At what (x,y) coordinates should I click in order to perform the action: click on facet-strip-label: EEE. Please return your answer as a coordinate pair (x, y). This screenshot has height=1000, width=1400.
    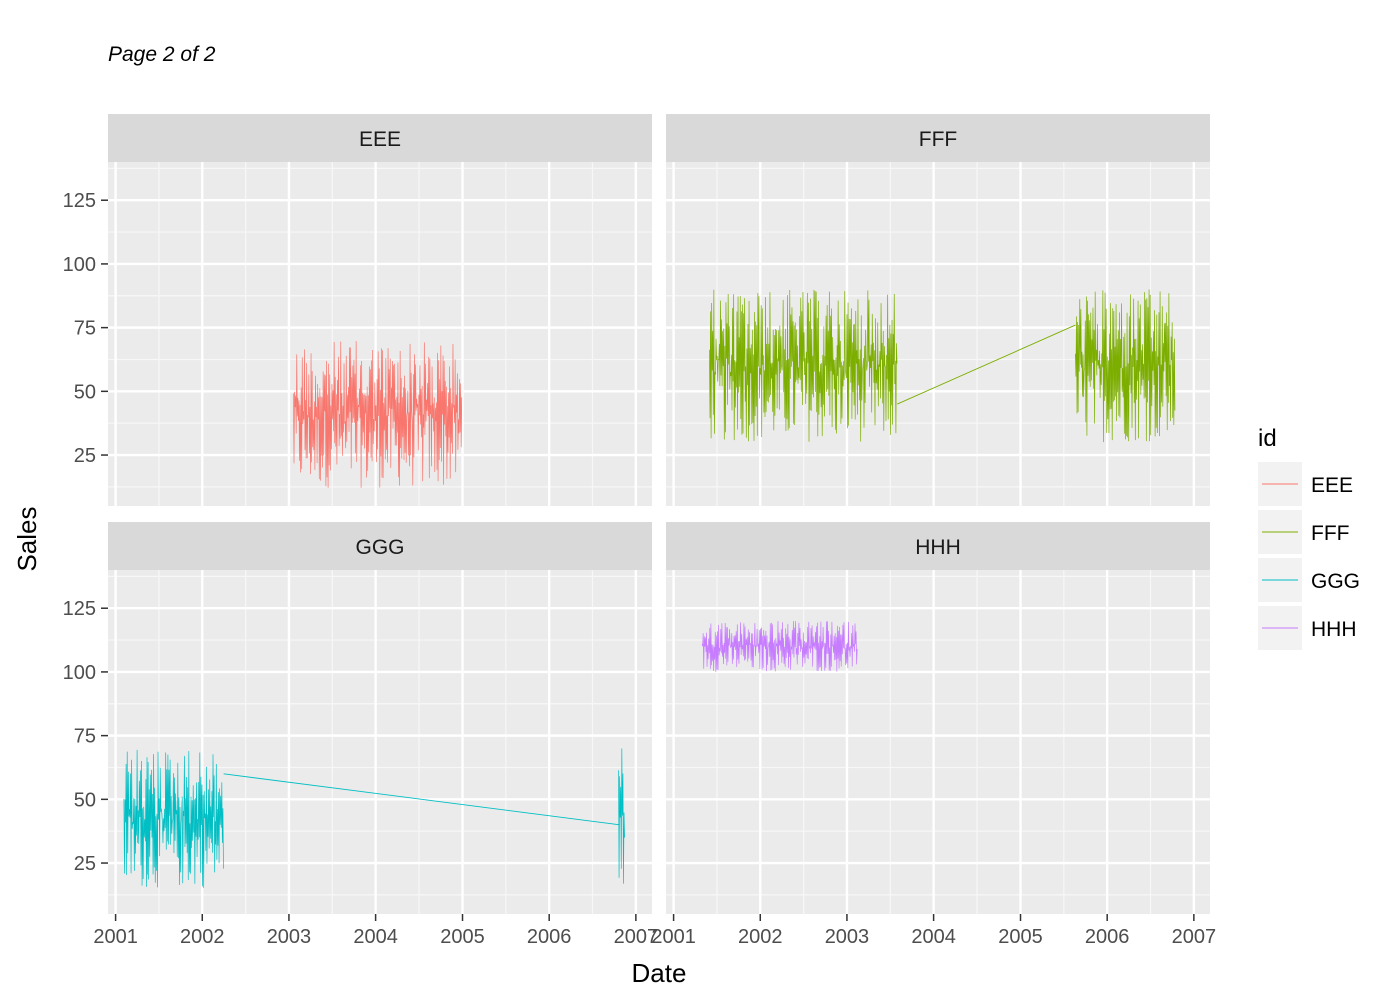
    Looking at the image, I should click on (380, 139).